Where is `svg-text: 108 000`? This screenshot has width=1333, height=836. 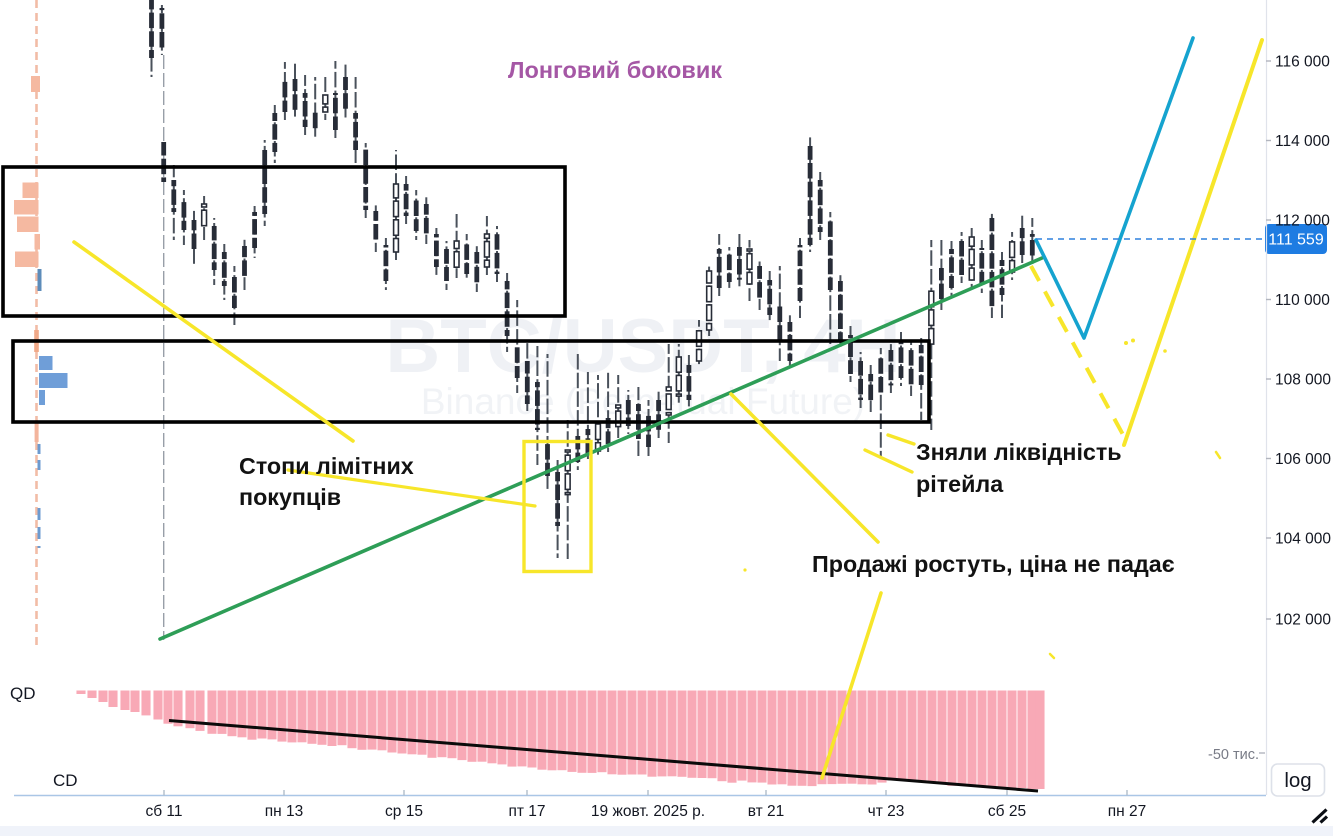 svg-text: 108 000 is located at coordinates (1303, 380).